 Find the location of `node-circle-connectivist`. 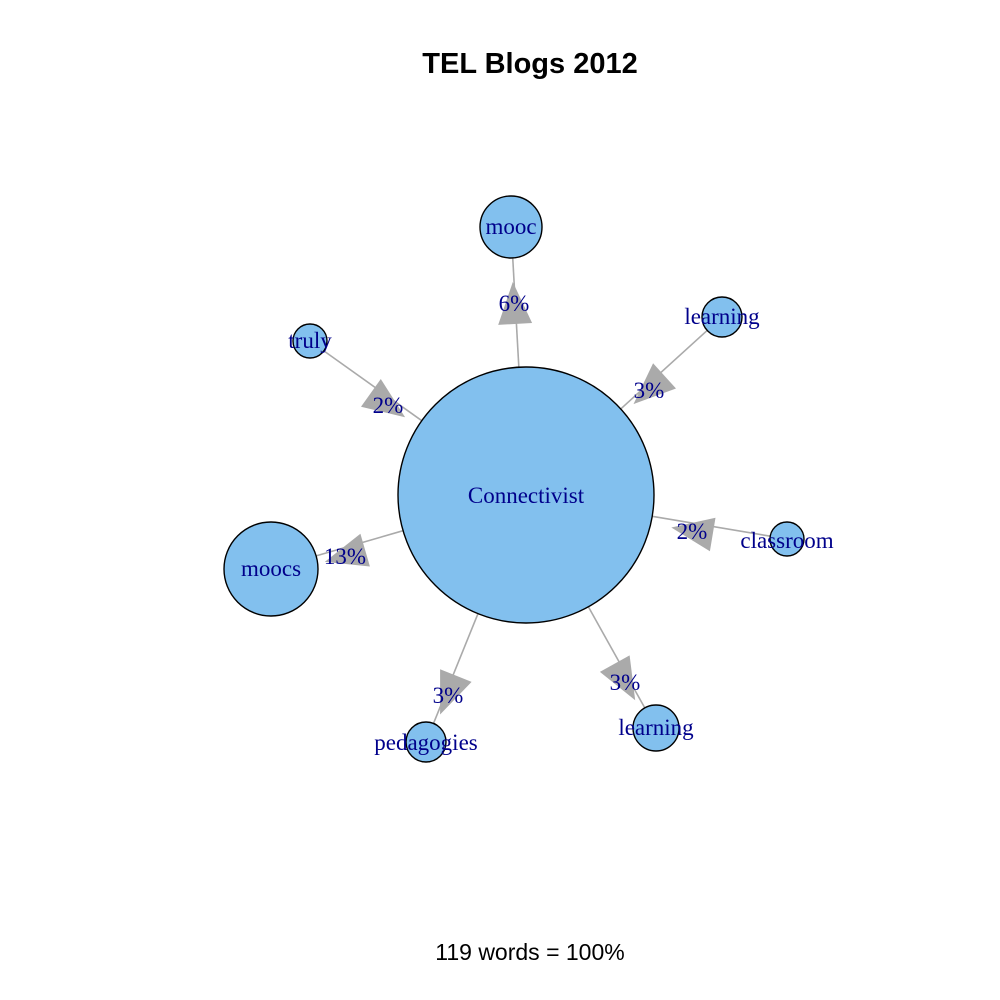

node-circle-connectivist is located at coordinates (526, 495).